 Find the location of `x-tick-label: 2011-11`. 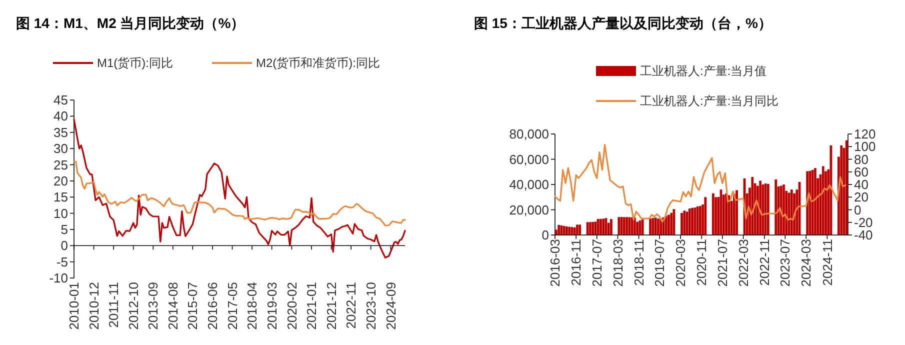

x-tick-label: 2011-11 is located at coordinates (114, 305).